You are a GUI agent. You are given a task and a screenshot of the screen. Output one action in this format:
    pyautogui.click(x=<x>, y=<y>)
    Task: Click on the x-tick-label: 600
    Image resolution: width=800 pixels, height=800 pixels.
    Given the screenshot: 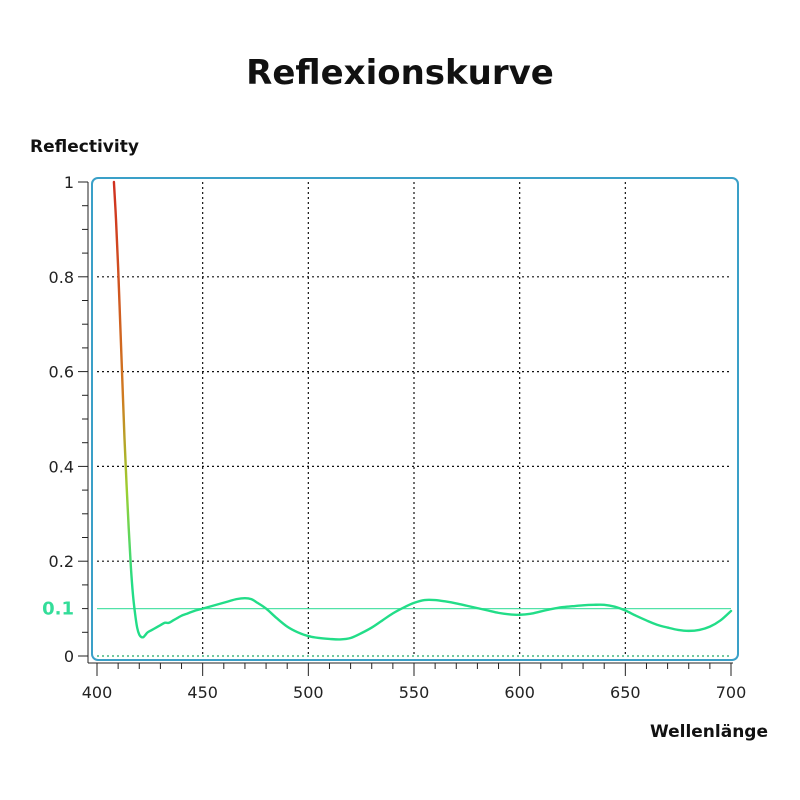 What is the action you would take?
    pyautogui.click(x=519, y=692)
    